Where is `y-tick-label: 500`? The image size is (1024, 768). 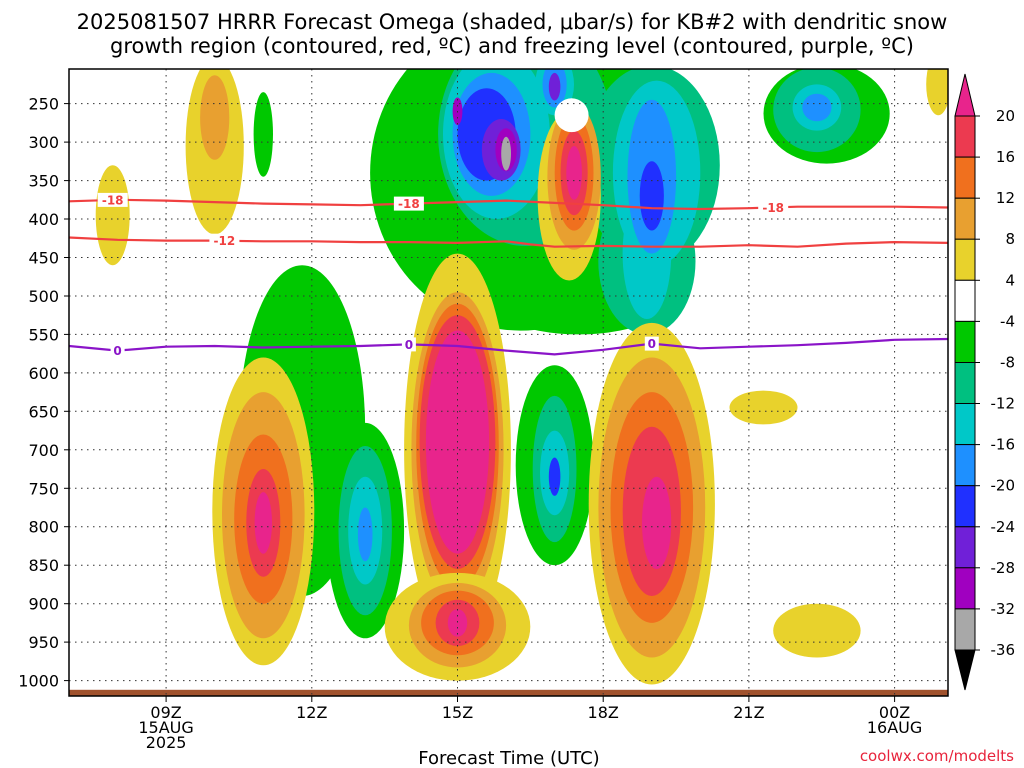 y-tick-label: 500 is located at coordinates (43, 296).